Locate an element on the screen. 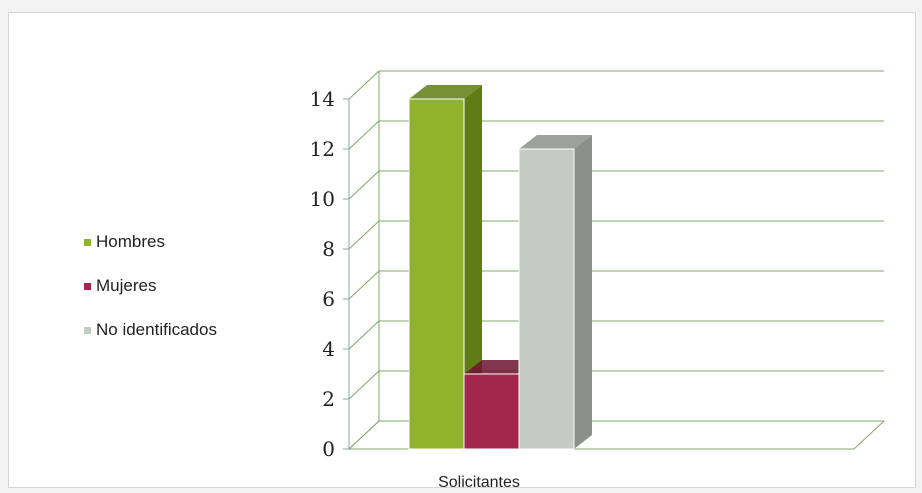  y-tick-label: 6 is located at coordinates (328, 299).